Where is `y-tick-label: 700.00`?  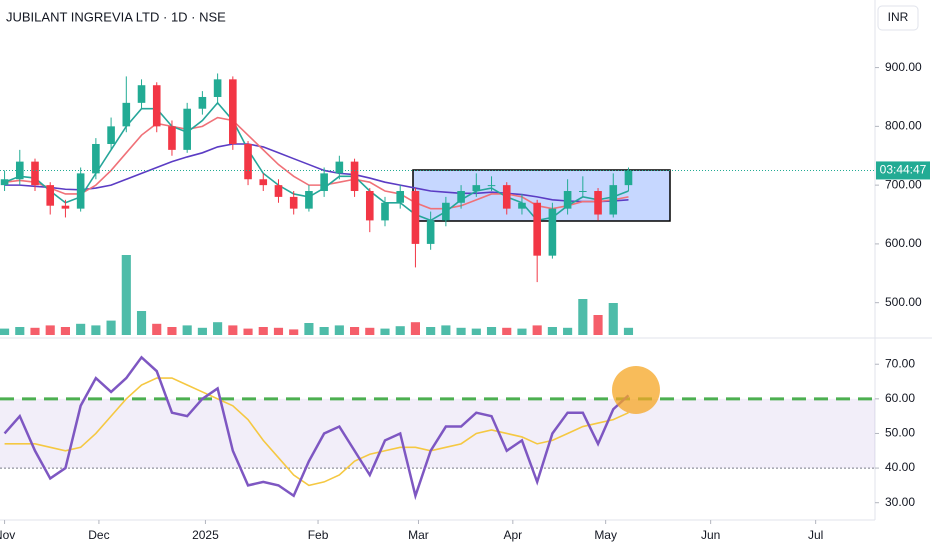
y-tick-label: 700.00 is located at coordinates (903, 184).